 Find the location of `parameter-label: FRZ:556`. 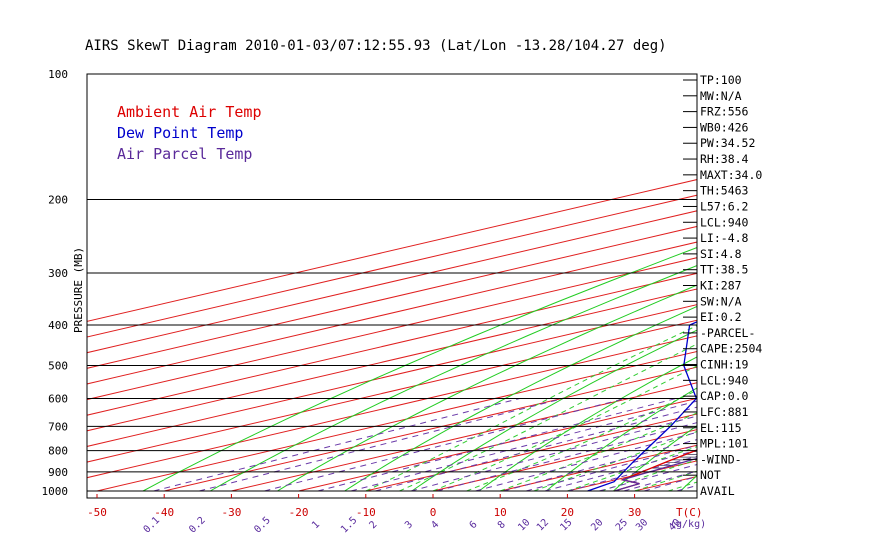

parameter-label: FRZ:556 is located at coordinates (724, 112).